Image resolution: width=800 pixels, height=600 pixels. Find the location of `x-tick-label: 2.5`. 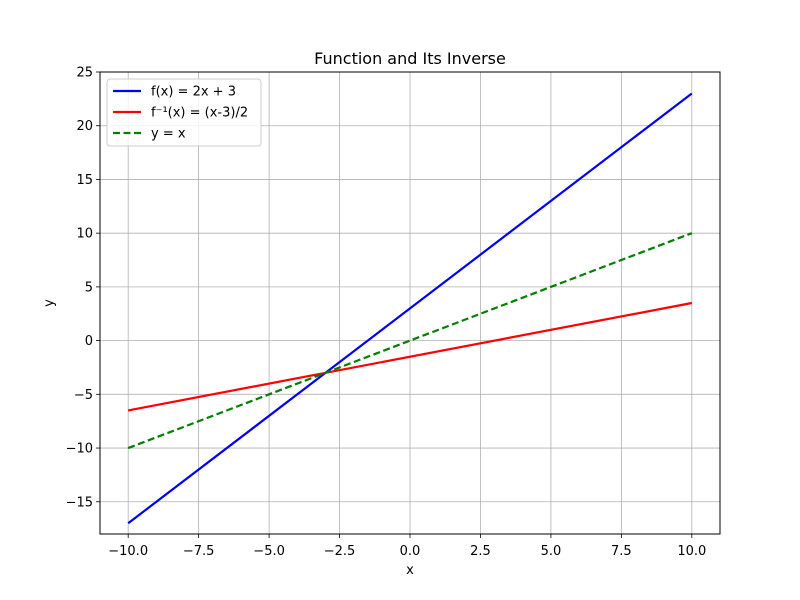

x-tick-label: 2.5 is located at coordinates (480, 551).